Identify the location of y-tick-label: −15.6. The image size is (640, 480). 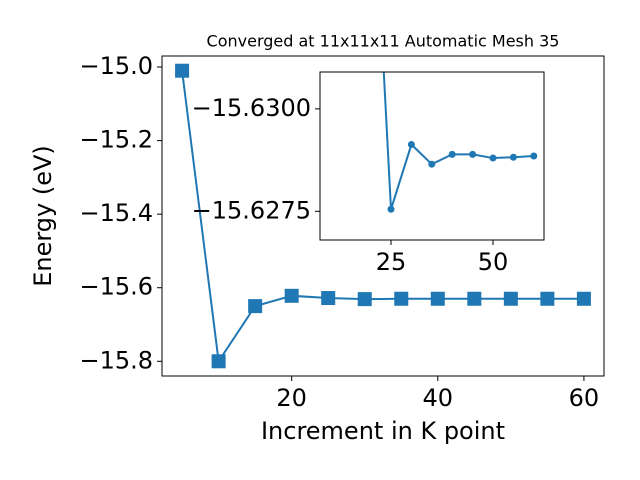
(116, 287).